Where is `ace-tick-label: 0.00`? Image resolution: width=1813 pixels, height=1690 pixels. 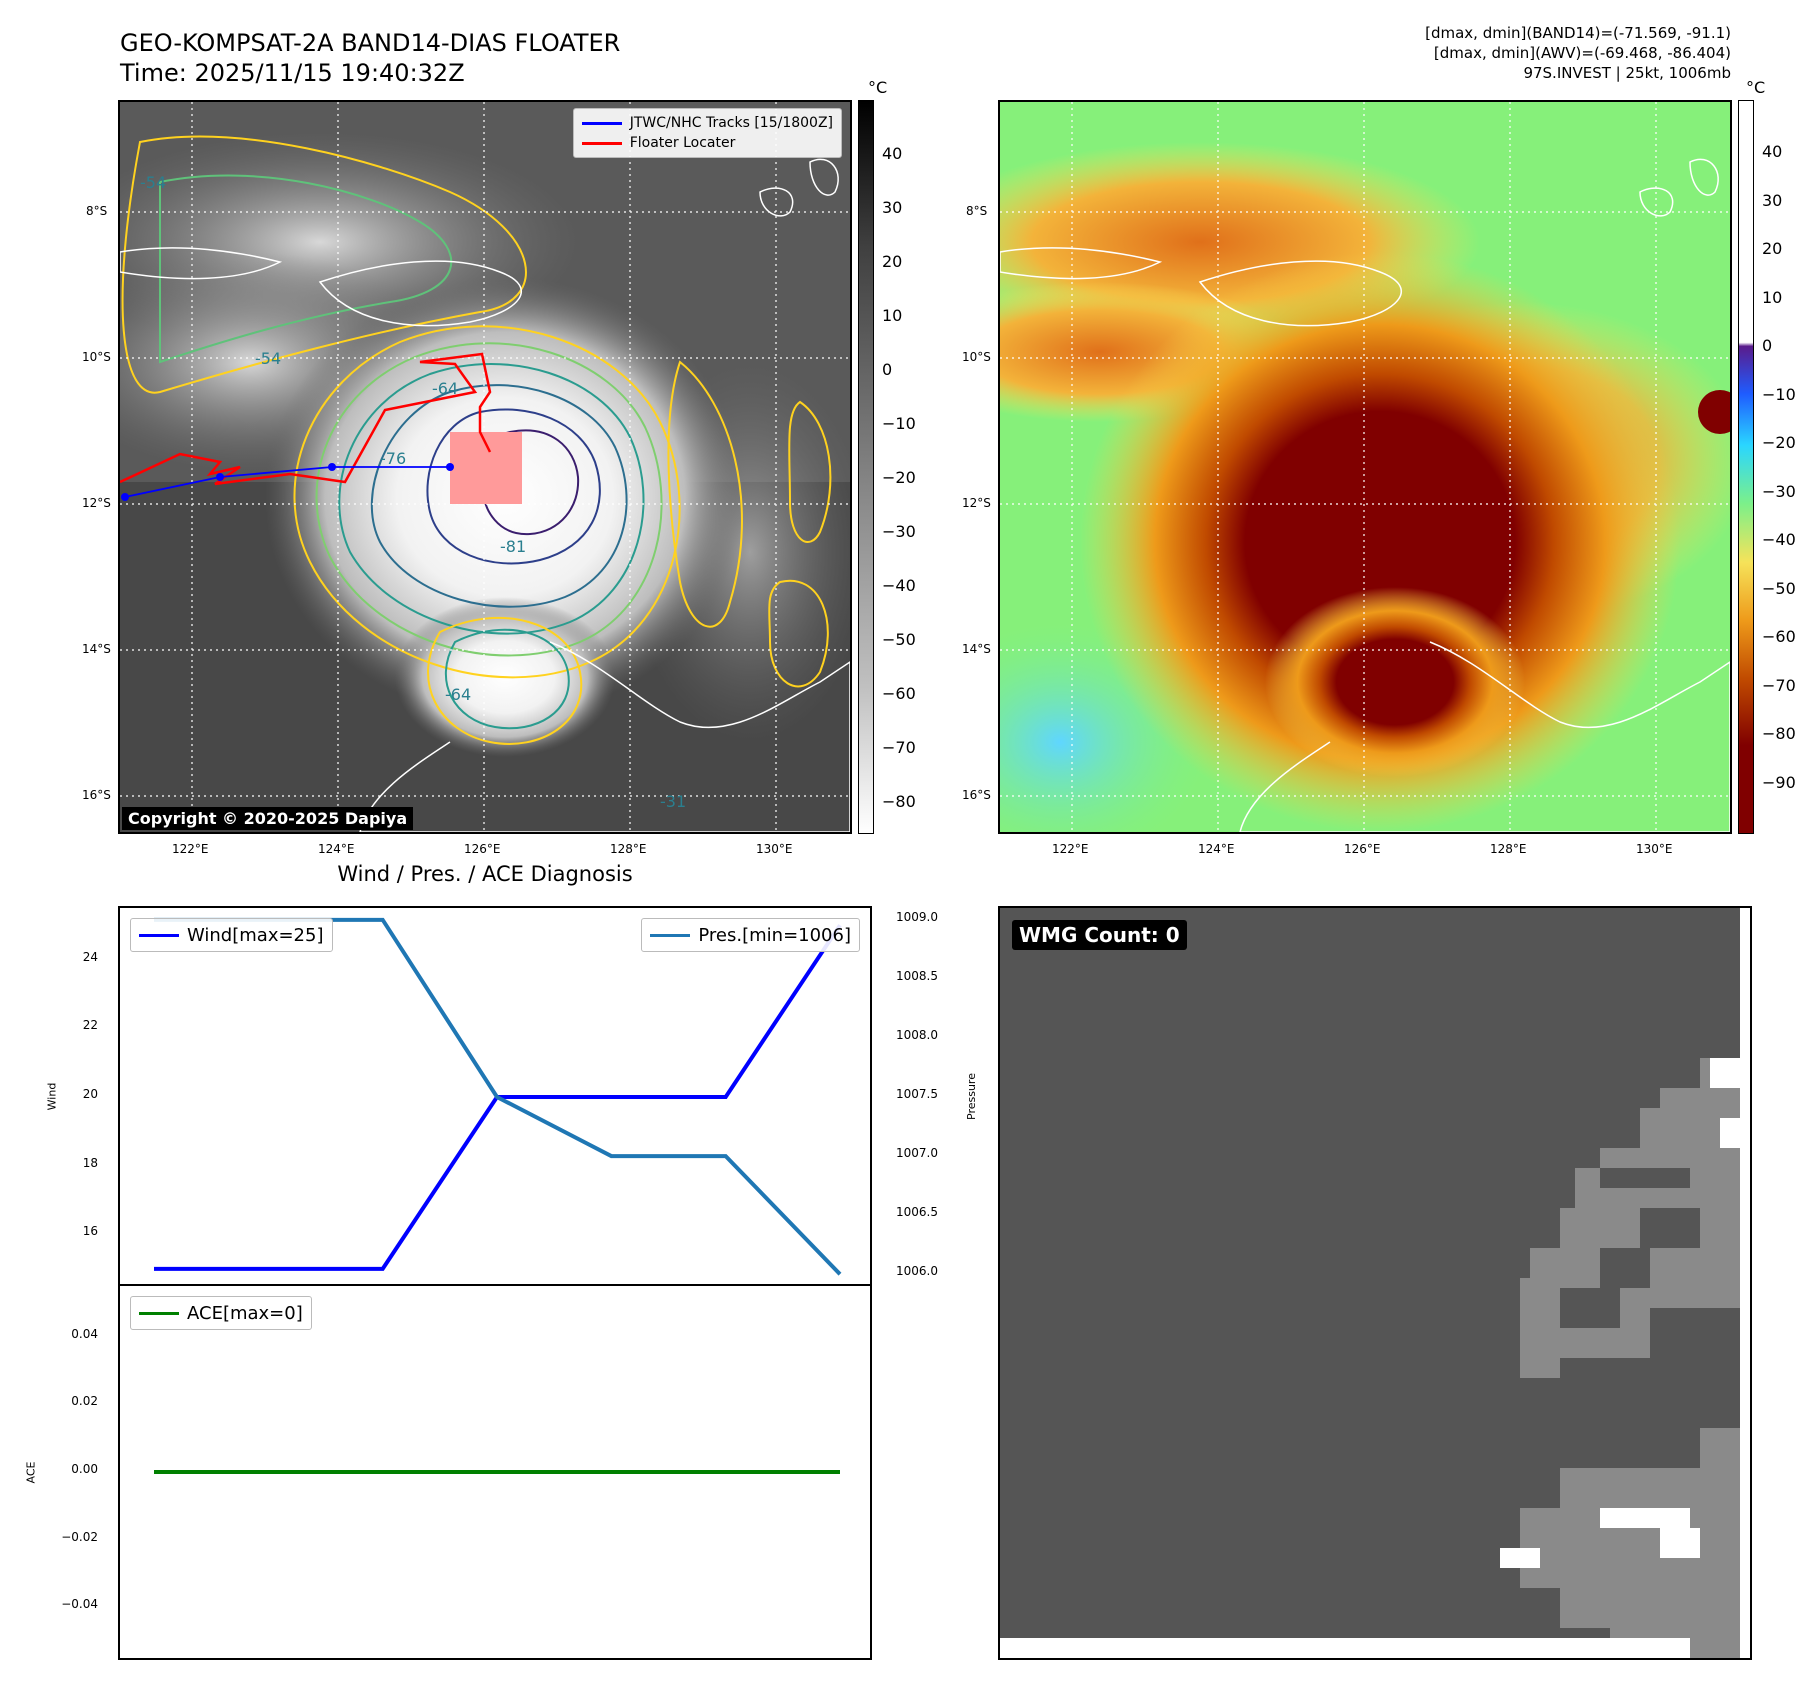
ace-tick-label: 0.00 is located at coordinates (84, 1469).